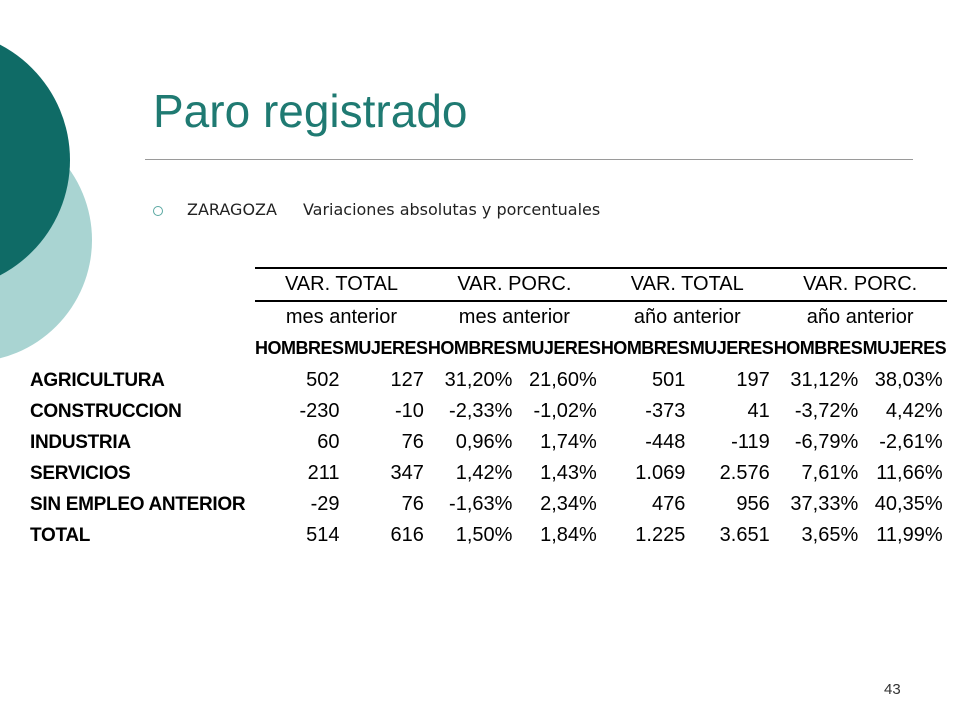 The image size is (960, 720). What do you see at coordinates (80, 442) in the screenshot?
I see `row-label: INDUSTRIA` at bounding box center [80, 442].